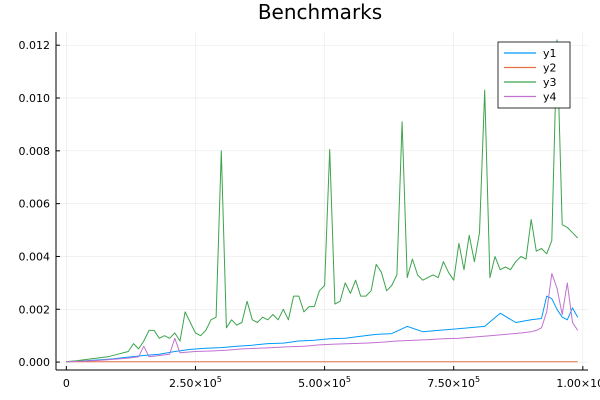 Image resolution: width=600 pixels, height=400 pixels. Describe the element at coordinates (534, 75) in the screenshot. I see `legend-box` at that location.